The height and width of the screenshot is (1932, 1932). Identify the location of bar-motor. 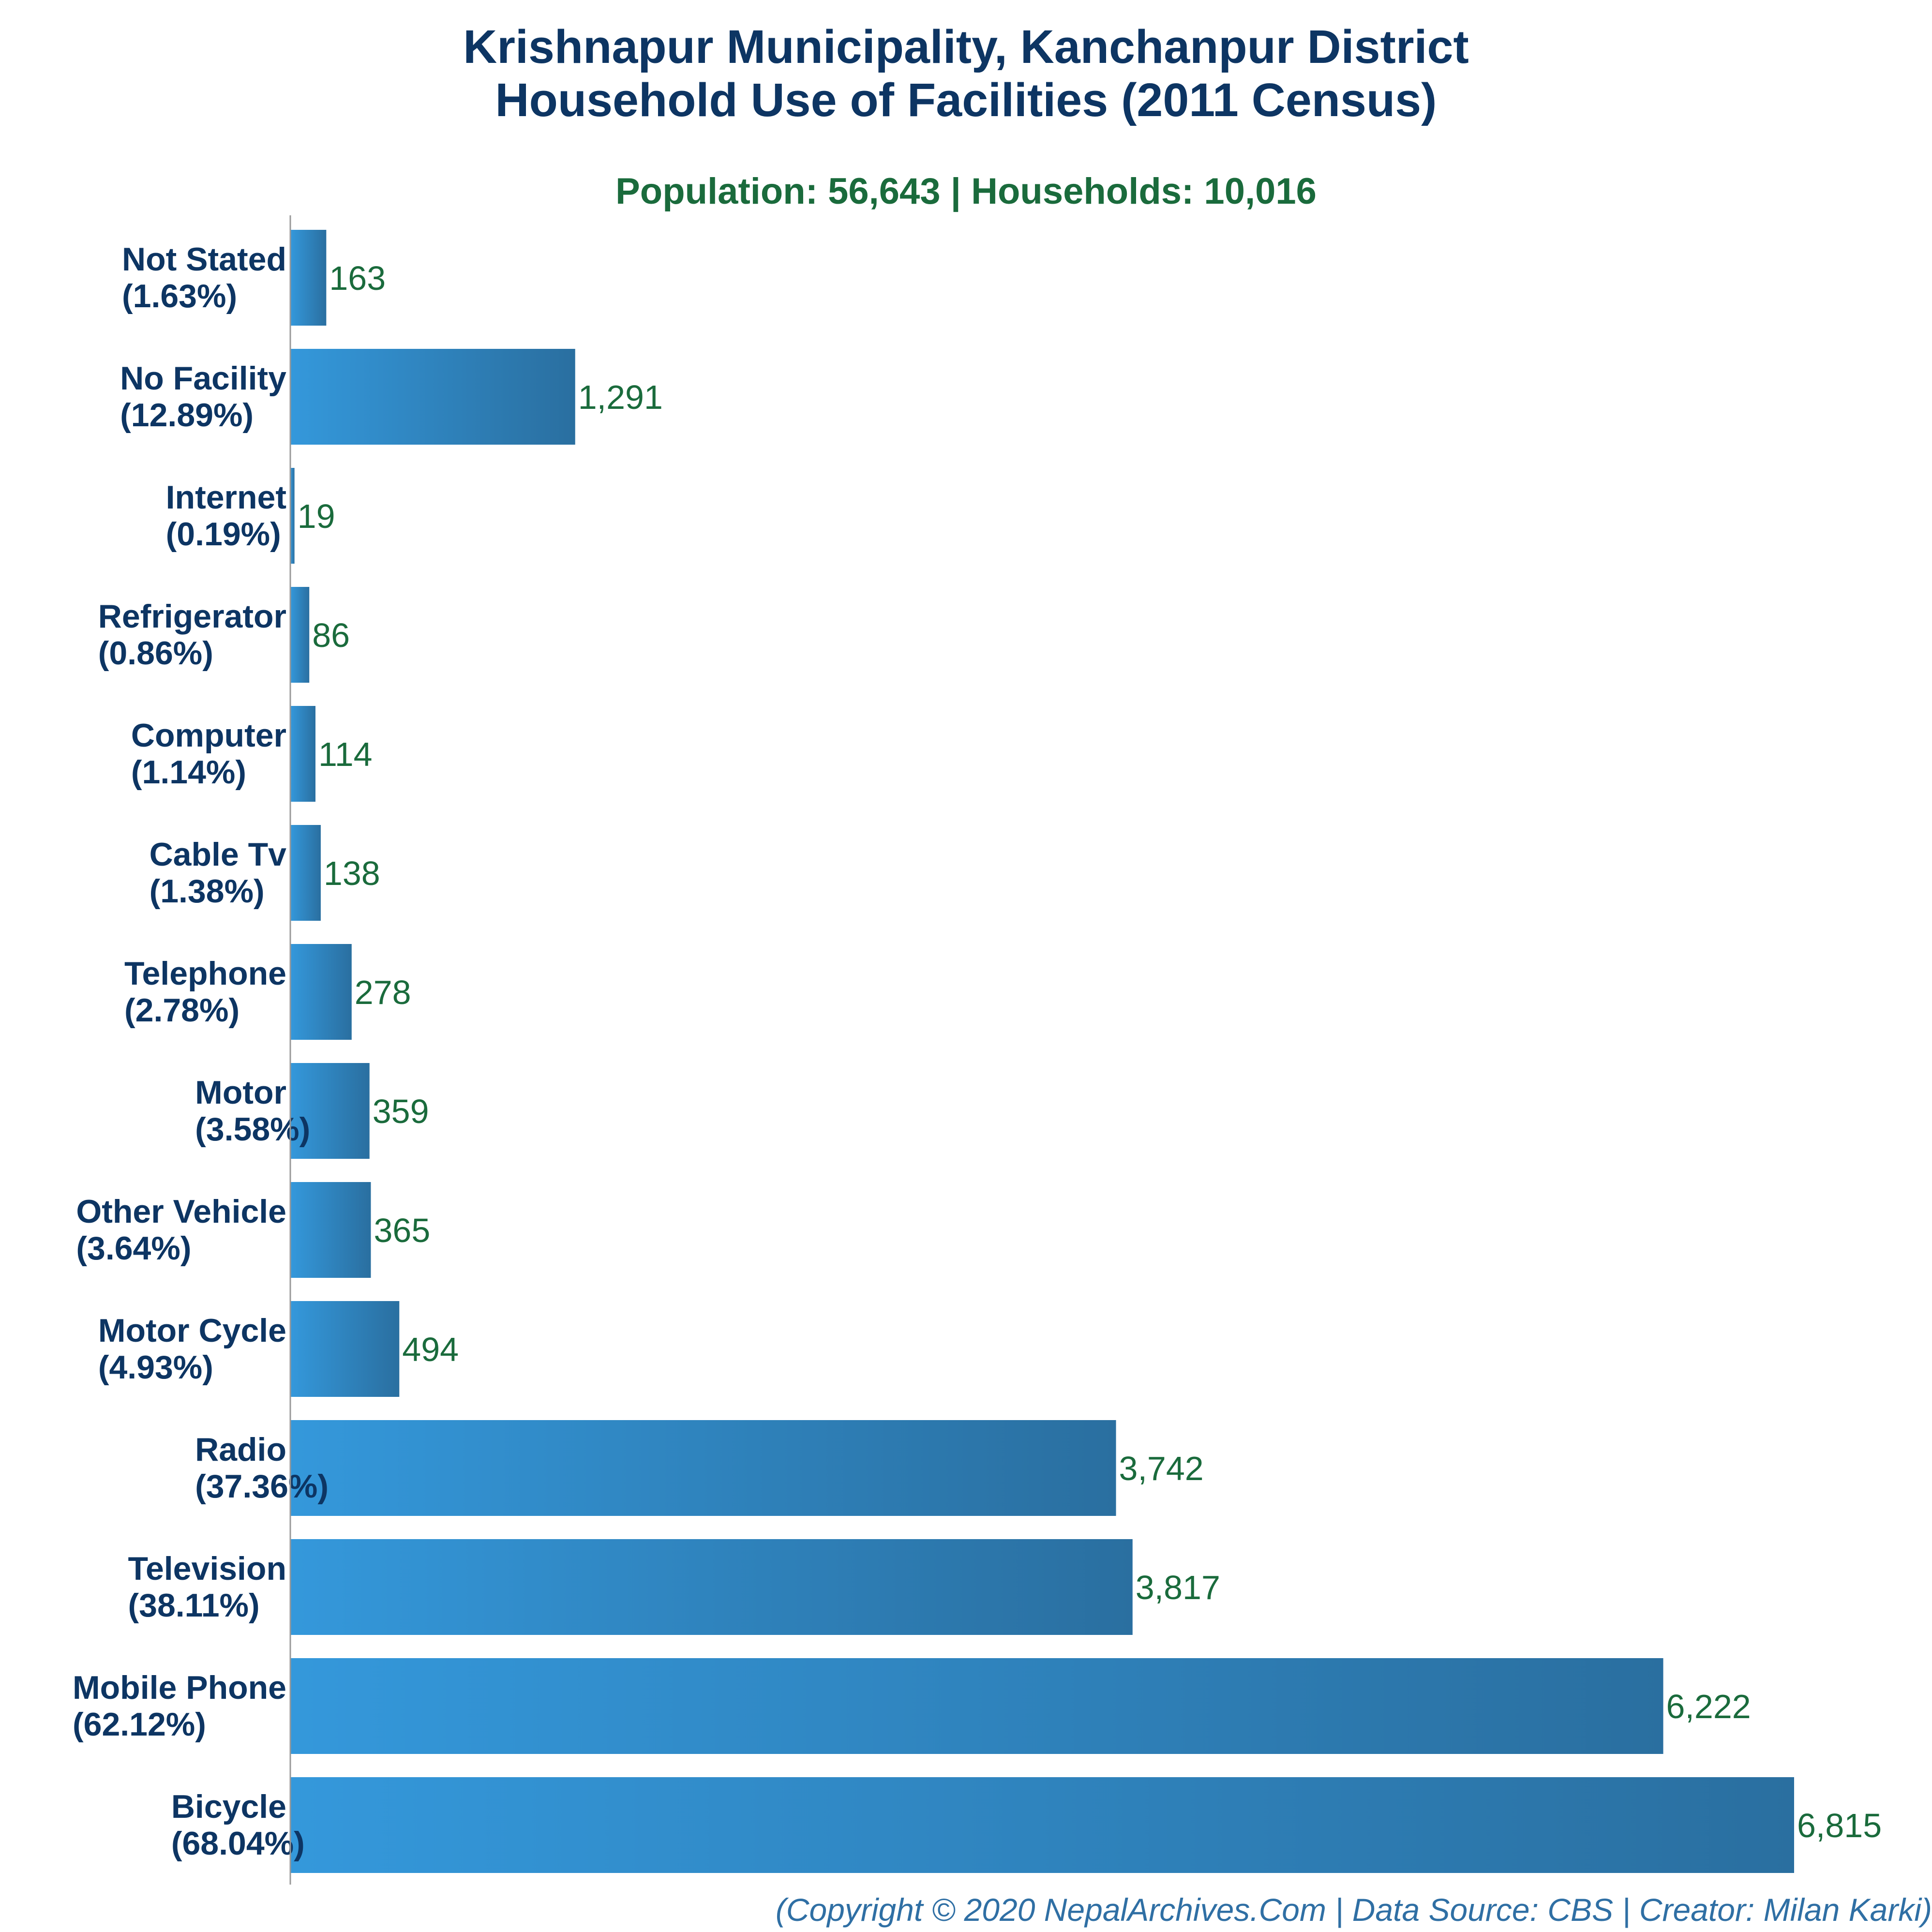
(330, 1111).